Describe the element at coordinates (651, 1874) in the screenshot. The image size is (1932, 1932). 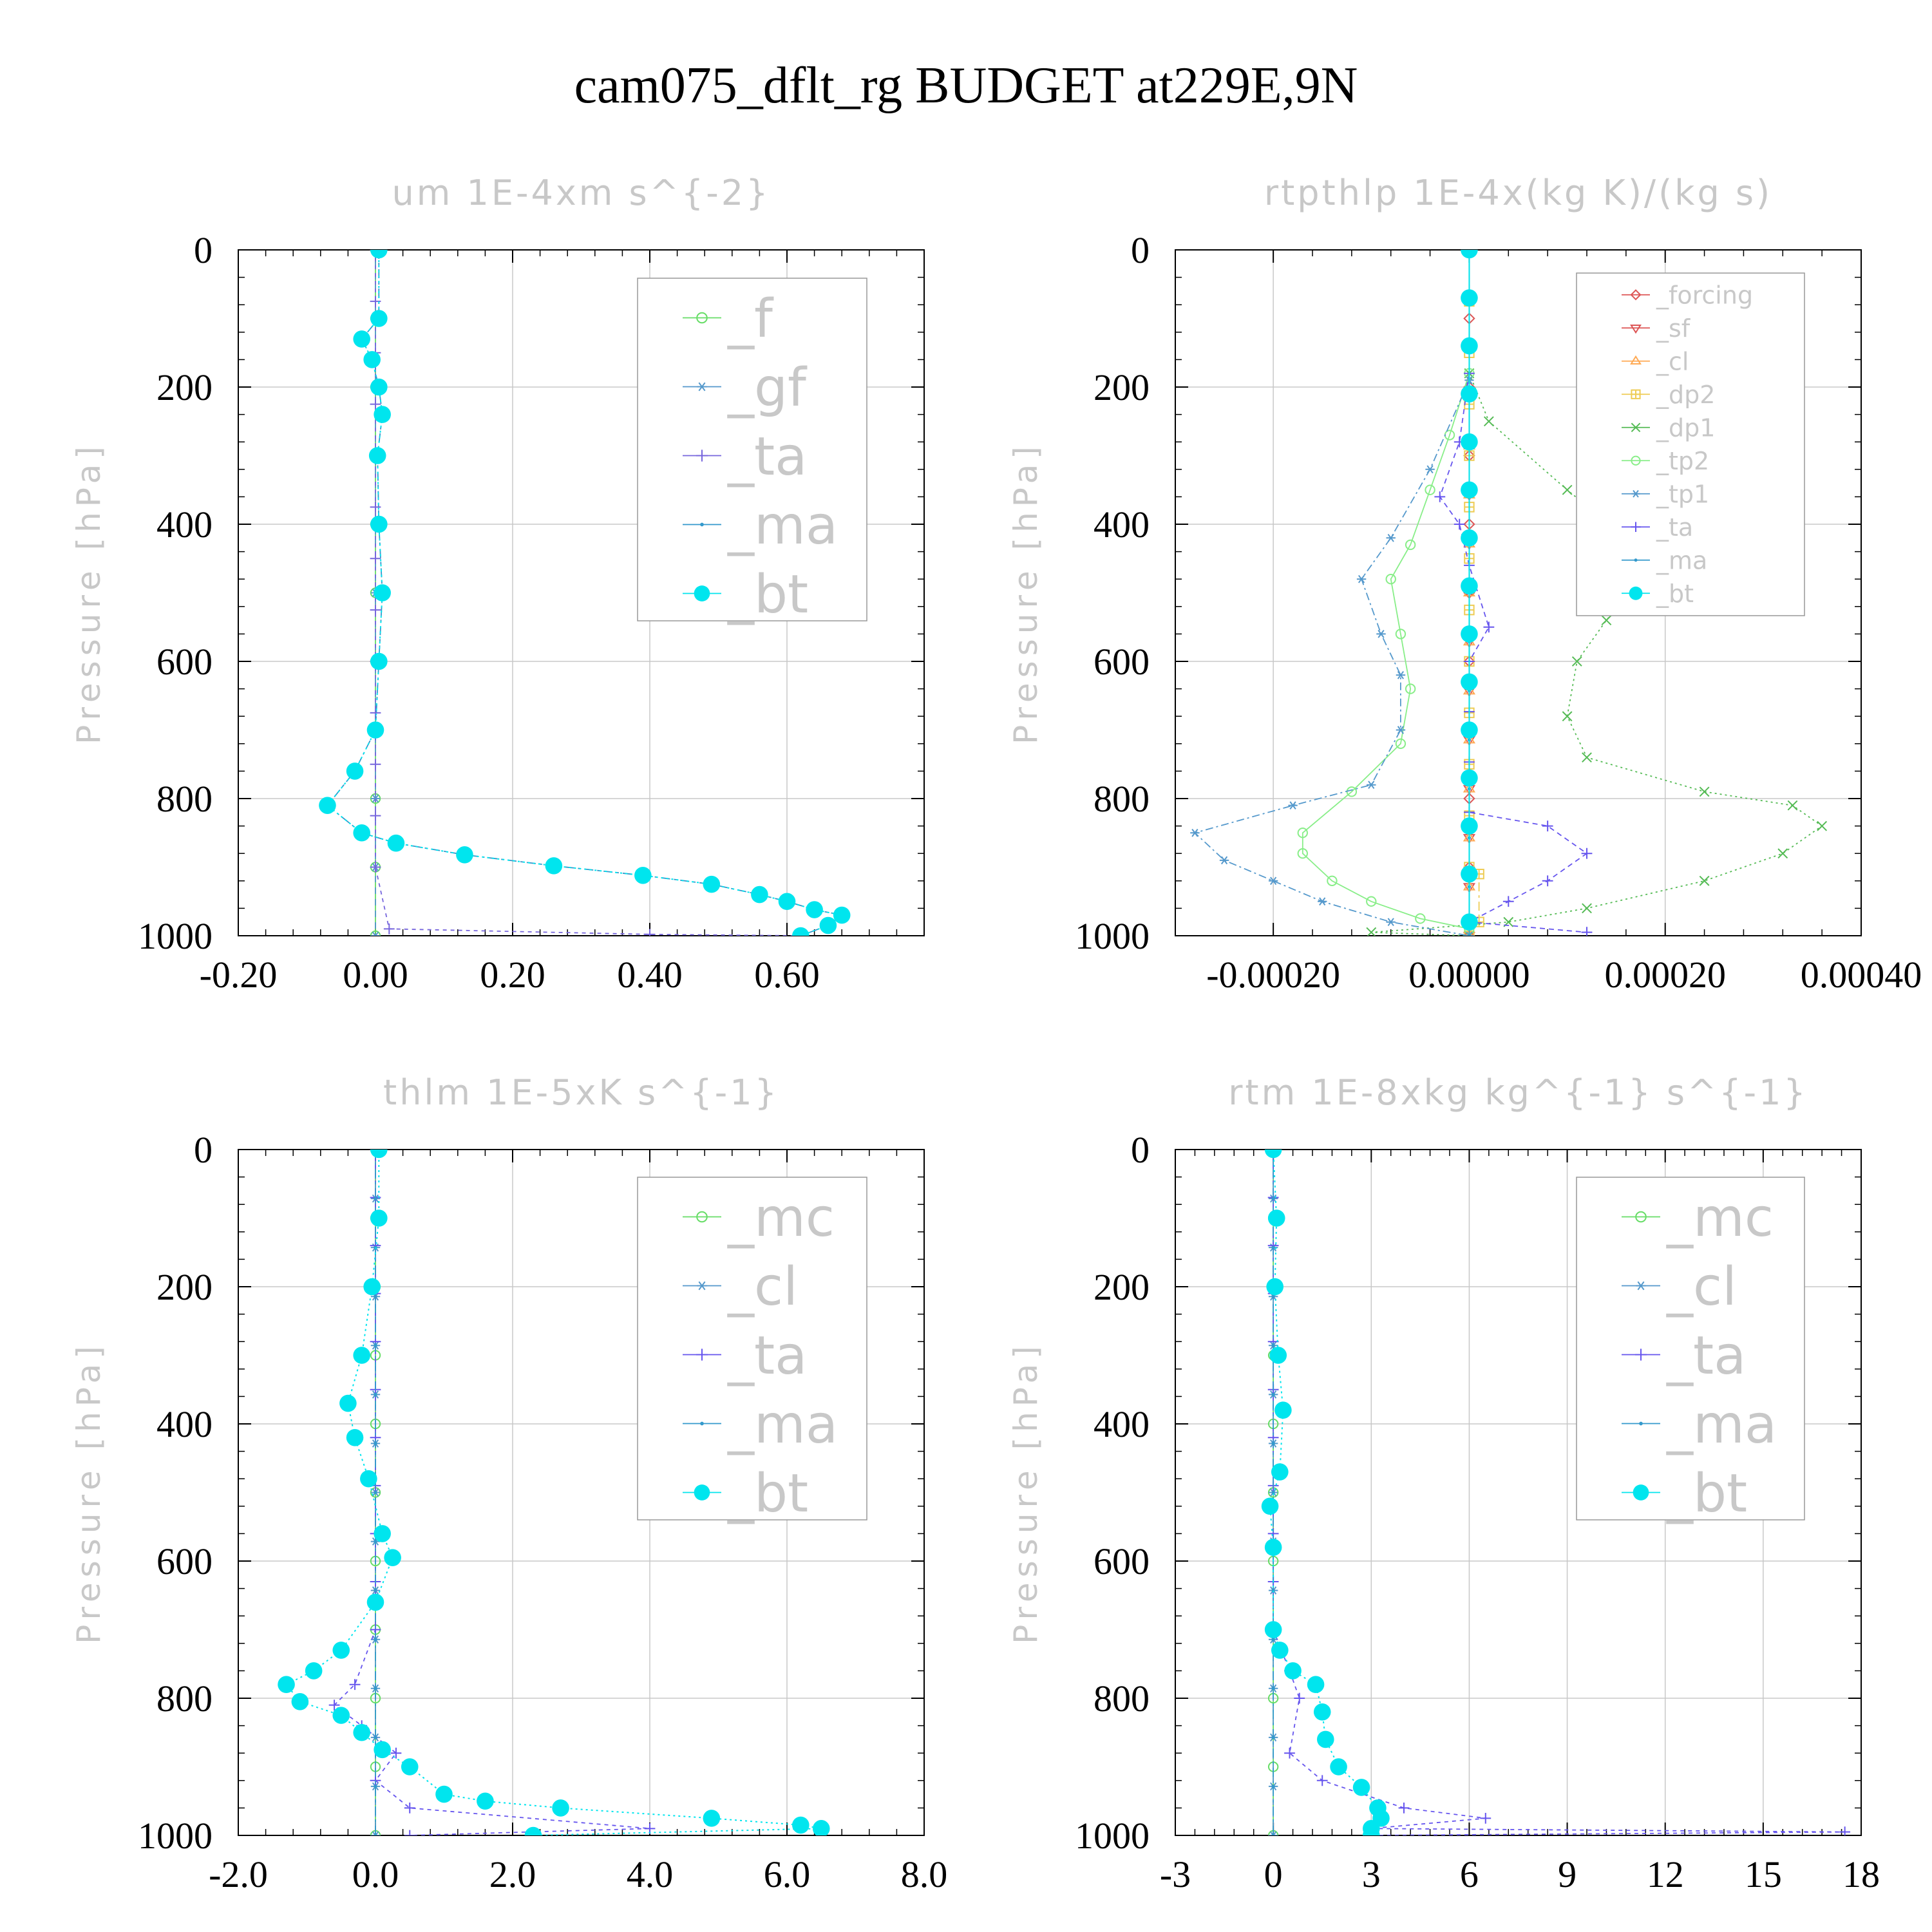
I see `x-tick-label: 4.0` at that location.